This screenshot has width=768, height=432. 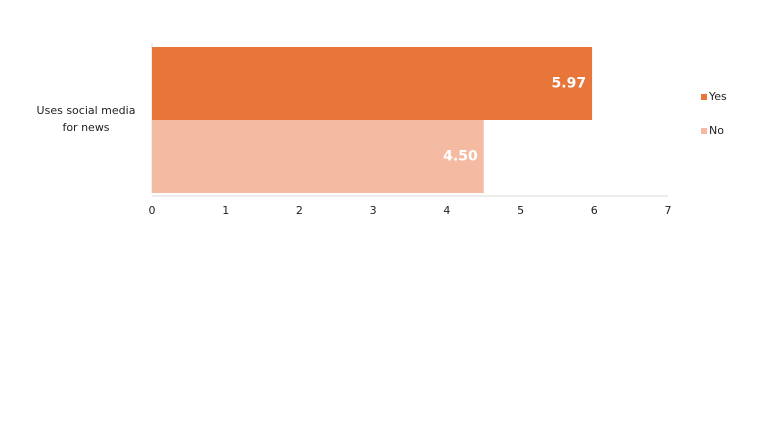 What do you see at coordinates (225, 210) in the screenshot?
I see `x-tick-label: 1` at bounding box center [225, 210].